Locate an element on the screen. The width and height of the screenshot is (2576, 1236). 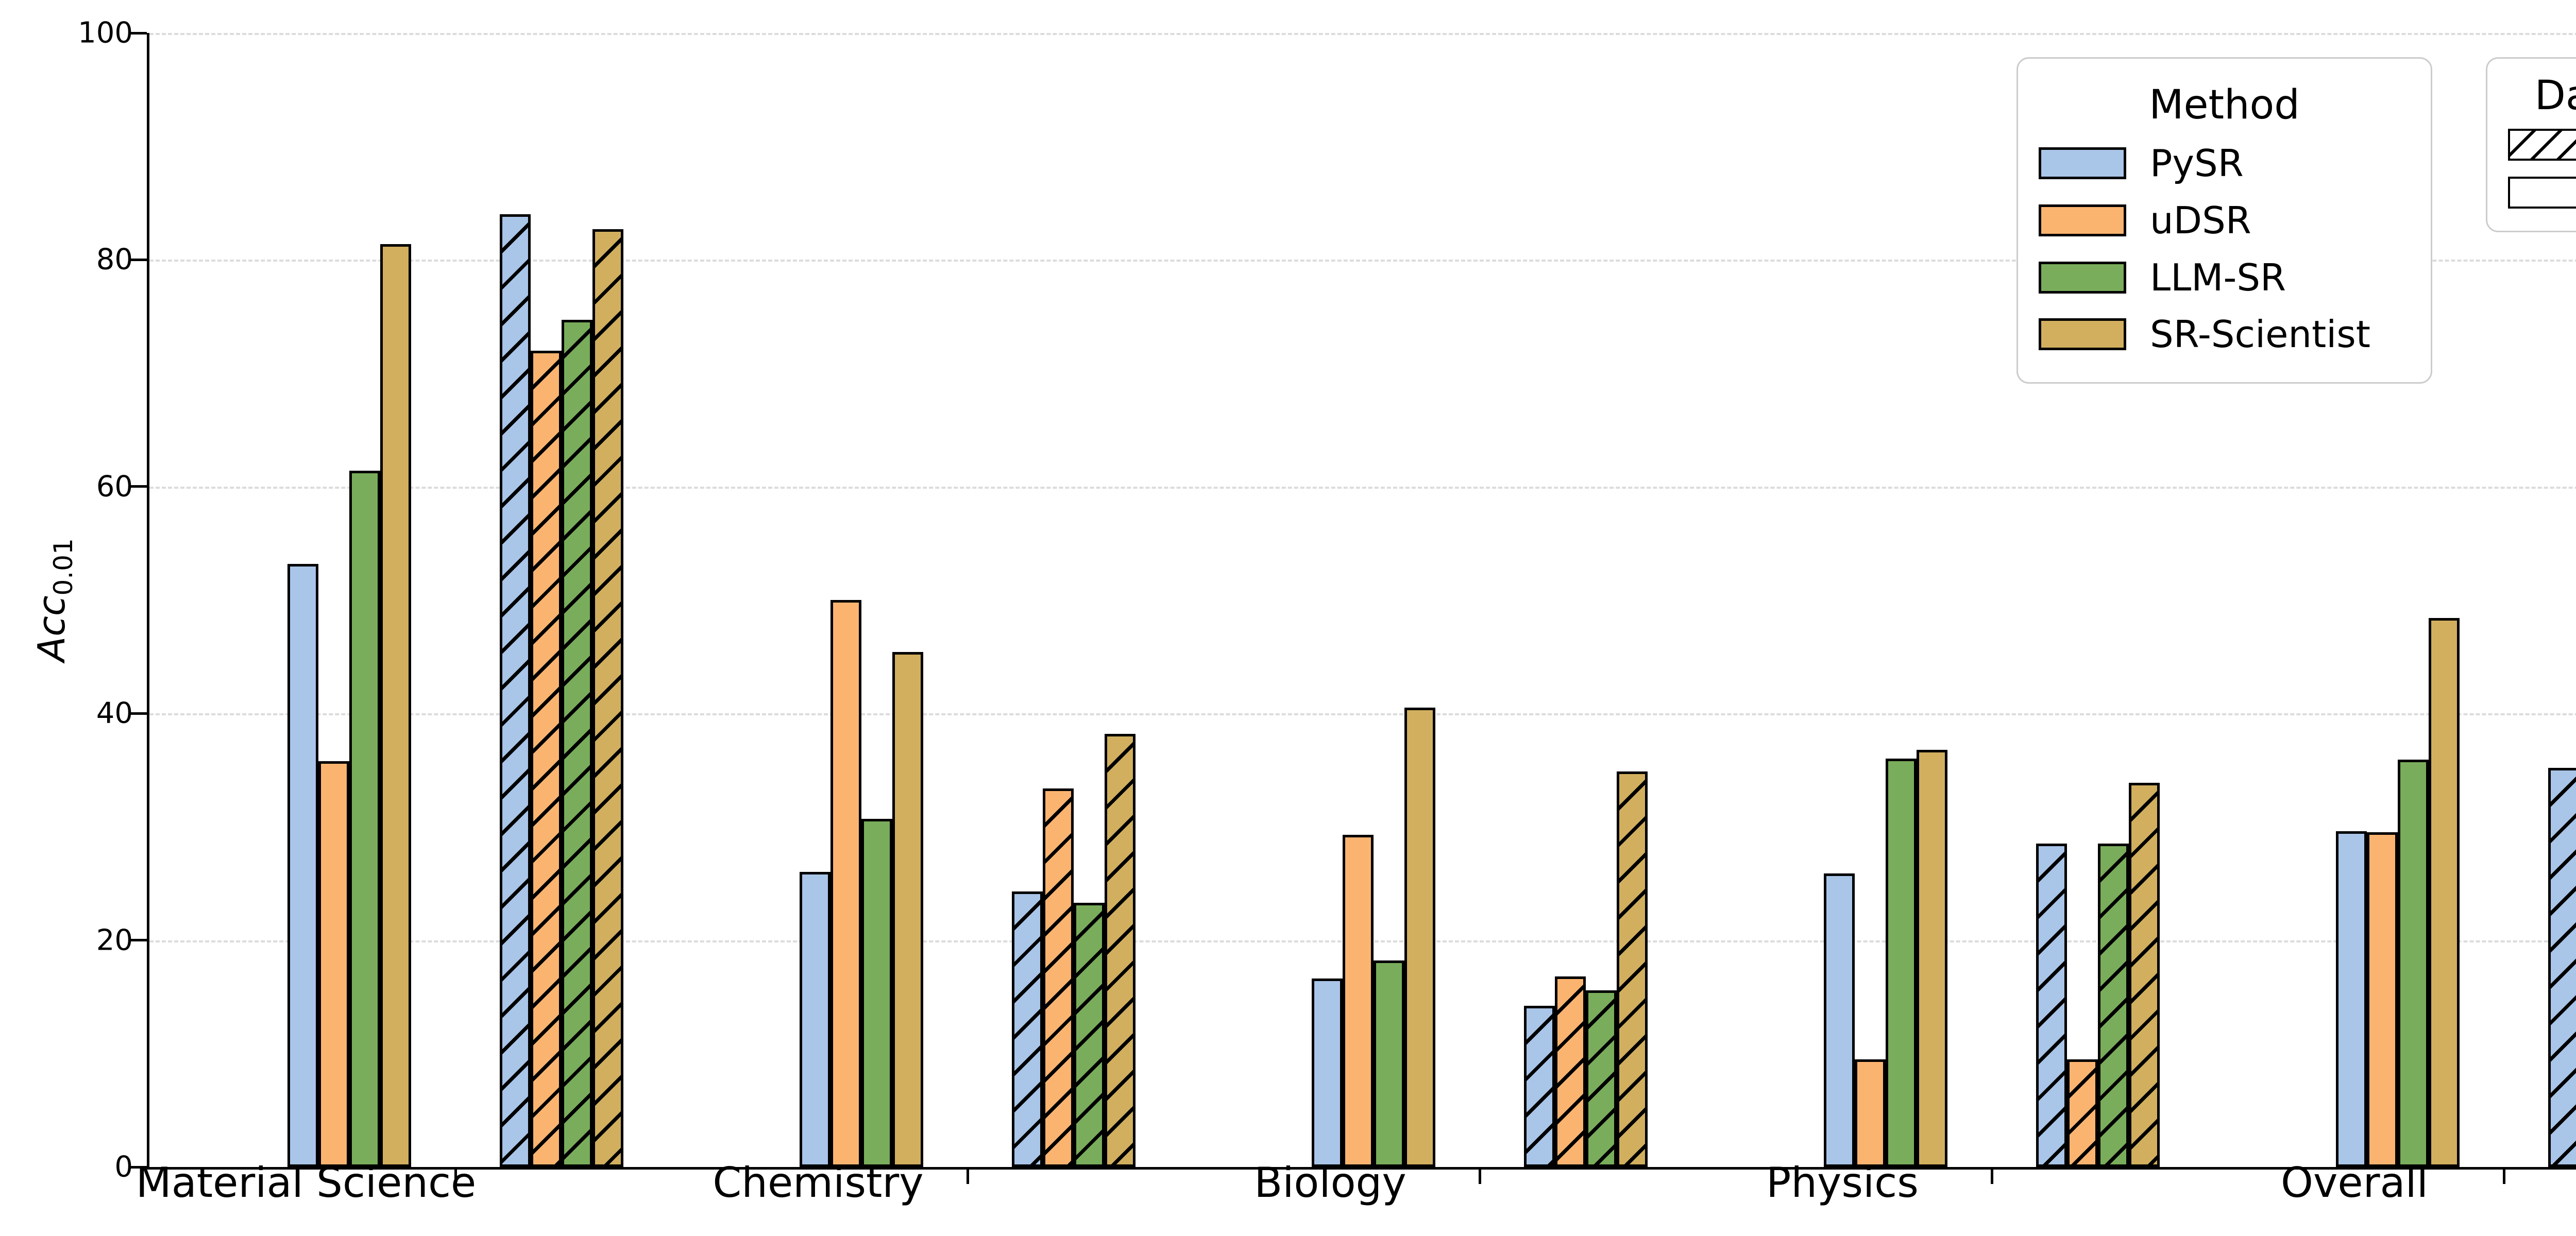
bar-udsr-id-biology is located at coordinates (1358, 1001).